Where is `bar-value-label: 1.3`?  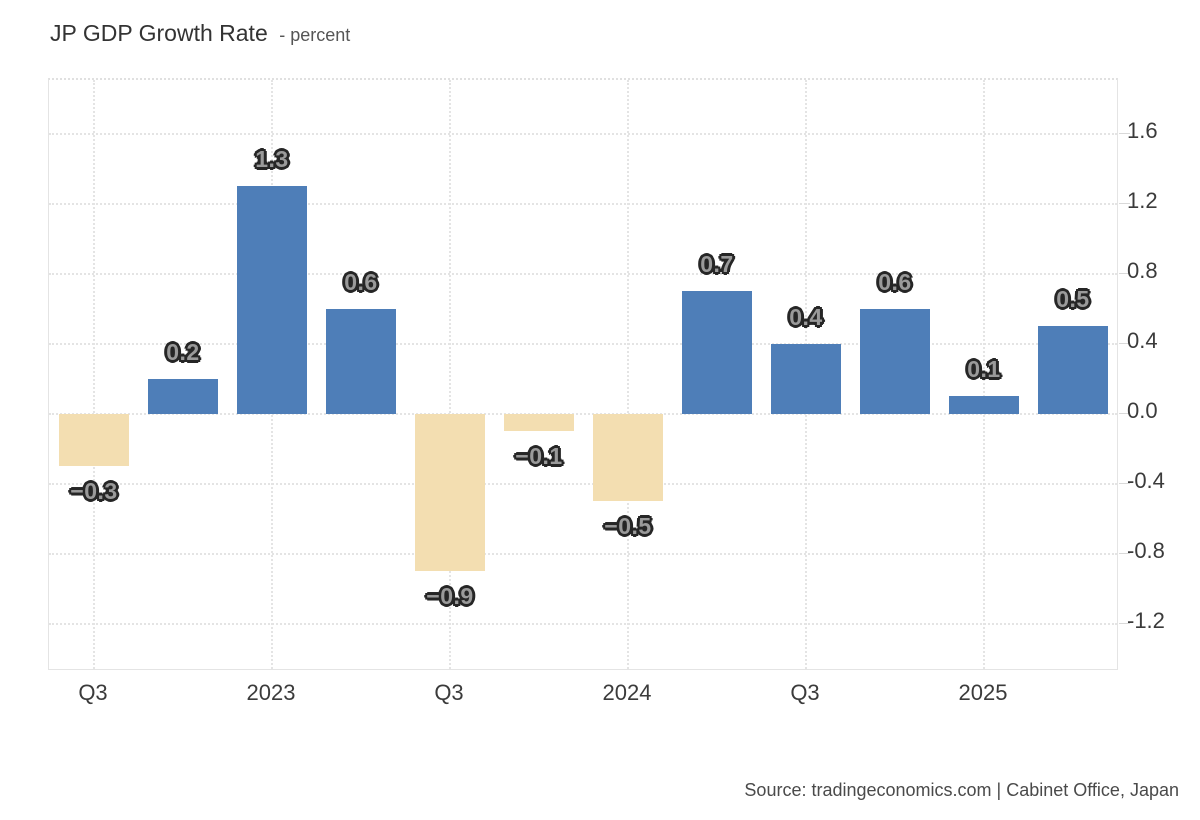 bar-value-label: 1.3 is located at coordinates (272, 159).